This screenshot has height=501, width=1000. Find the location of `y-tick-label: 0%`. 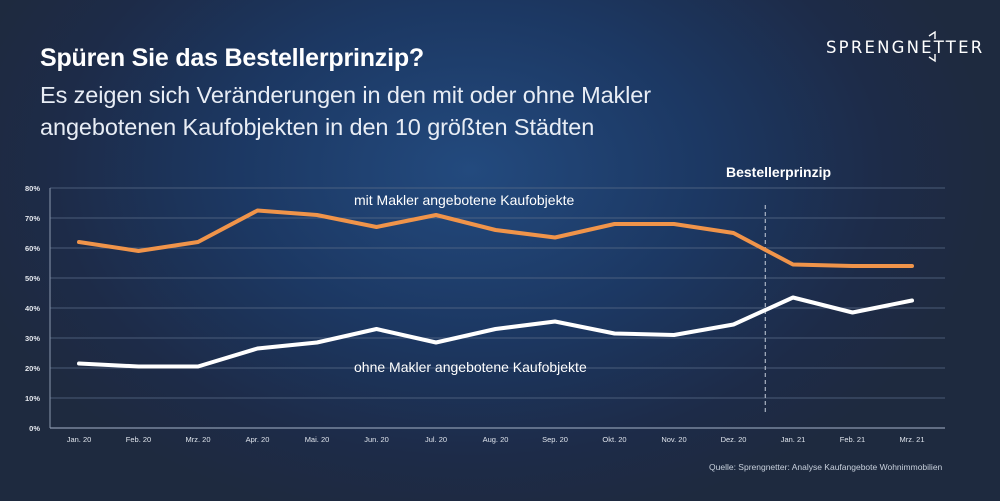

y-tick-label: 0% is located at coordinates (34, 428).